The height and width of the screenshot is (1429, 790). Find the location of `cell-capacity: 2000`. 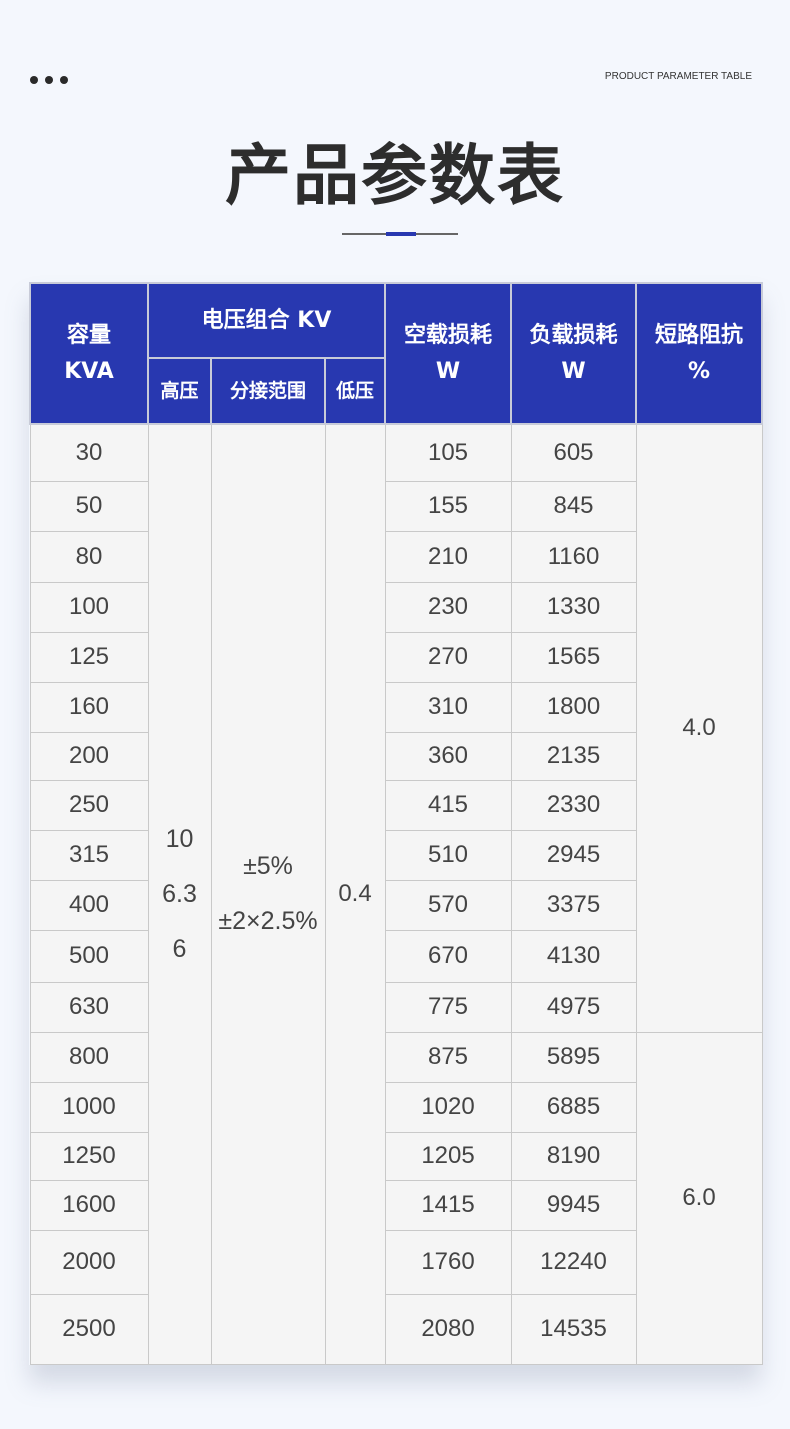

cell-capacity: 2000 is located at coordinates (89, 1262).